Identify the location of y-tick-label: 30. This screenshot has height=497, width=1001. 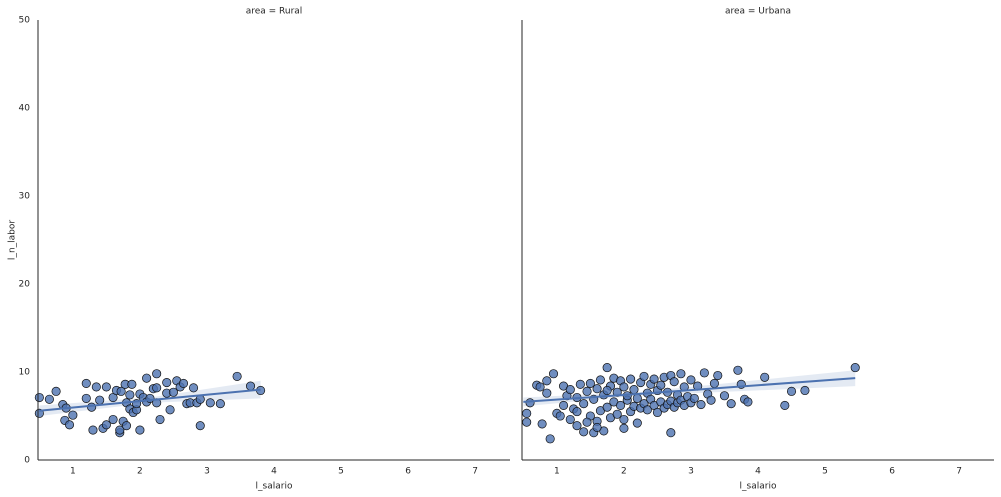
(25, 197).